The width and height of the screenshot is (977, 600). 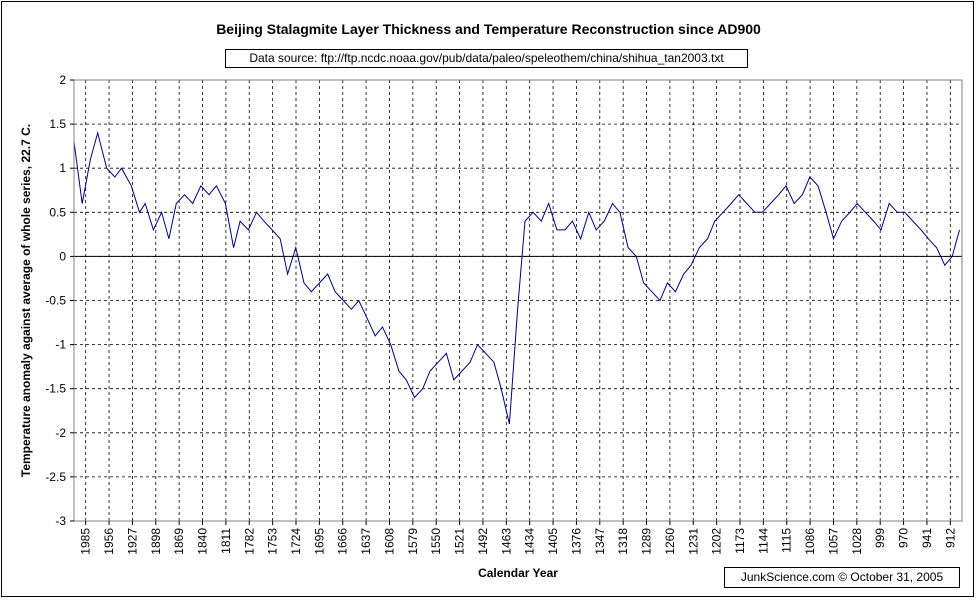 What do you see at coordinates (273, 541) in the screenshot?
I see `x-tick-label: 1753` at bounding box center [273, 541].